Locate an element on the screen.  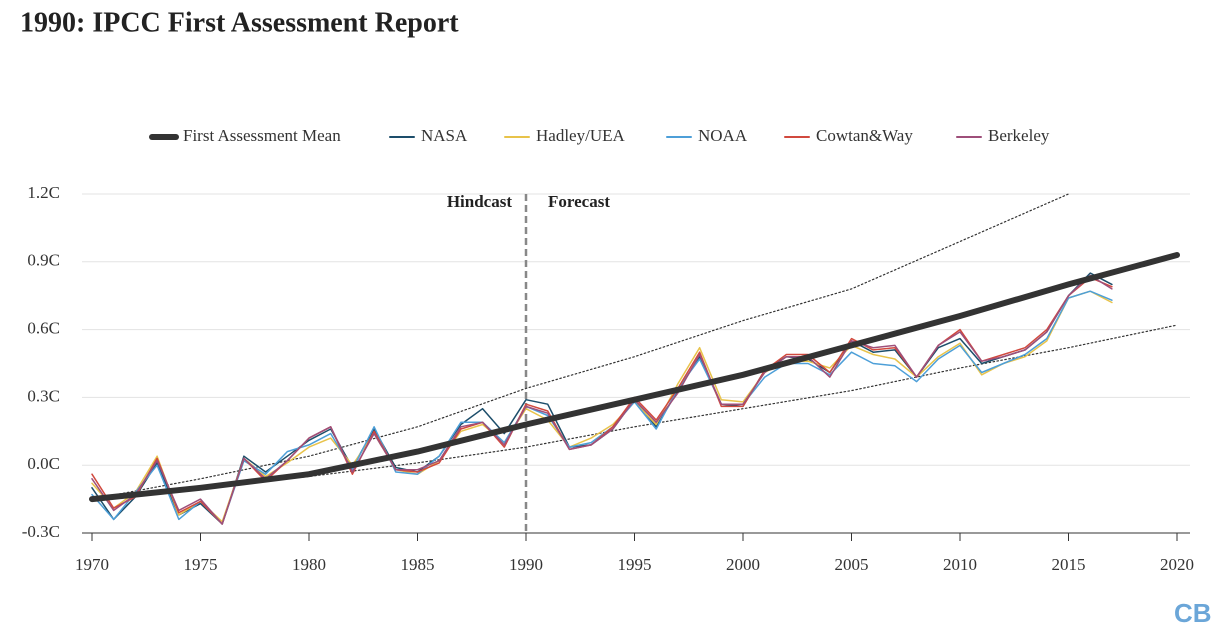
legend-label: First Assessment Mean is located at coordinates (262, 135).